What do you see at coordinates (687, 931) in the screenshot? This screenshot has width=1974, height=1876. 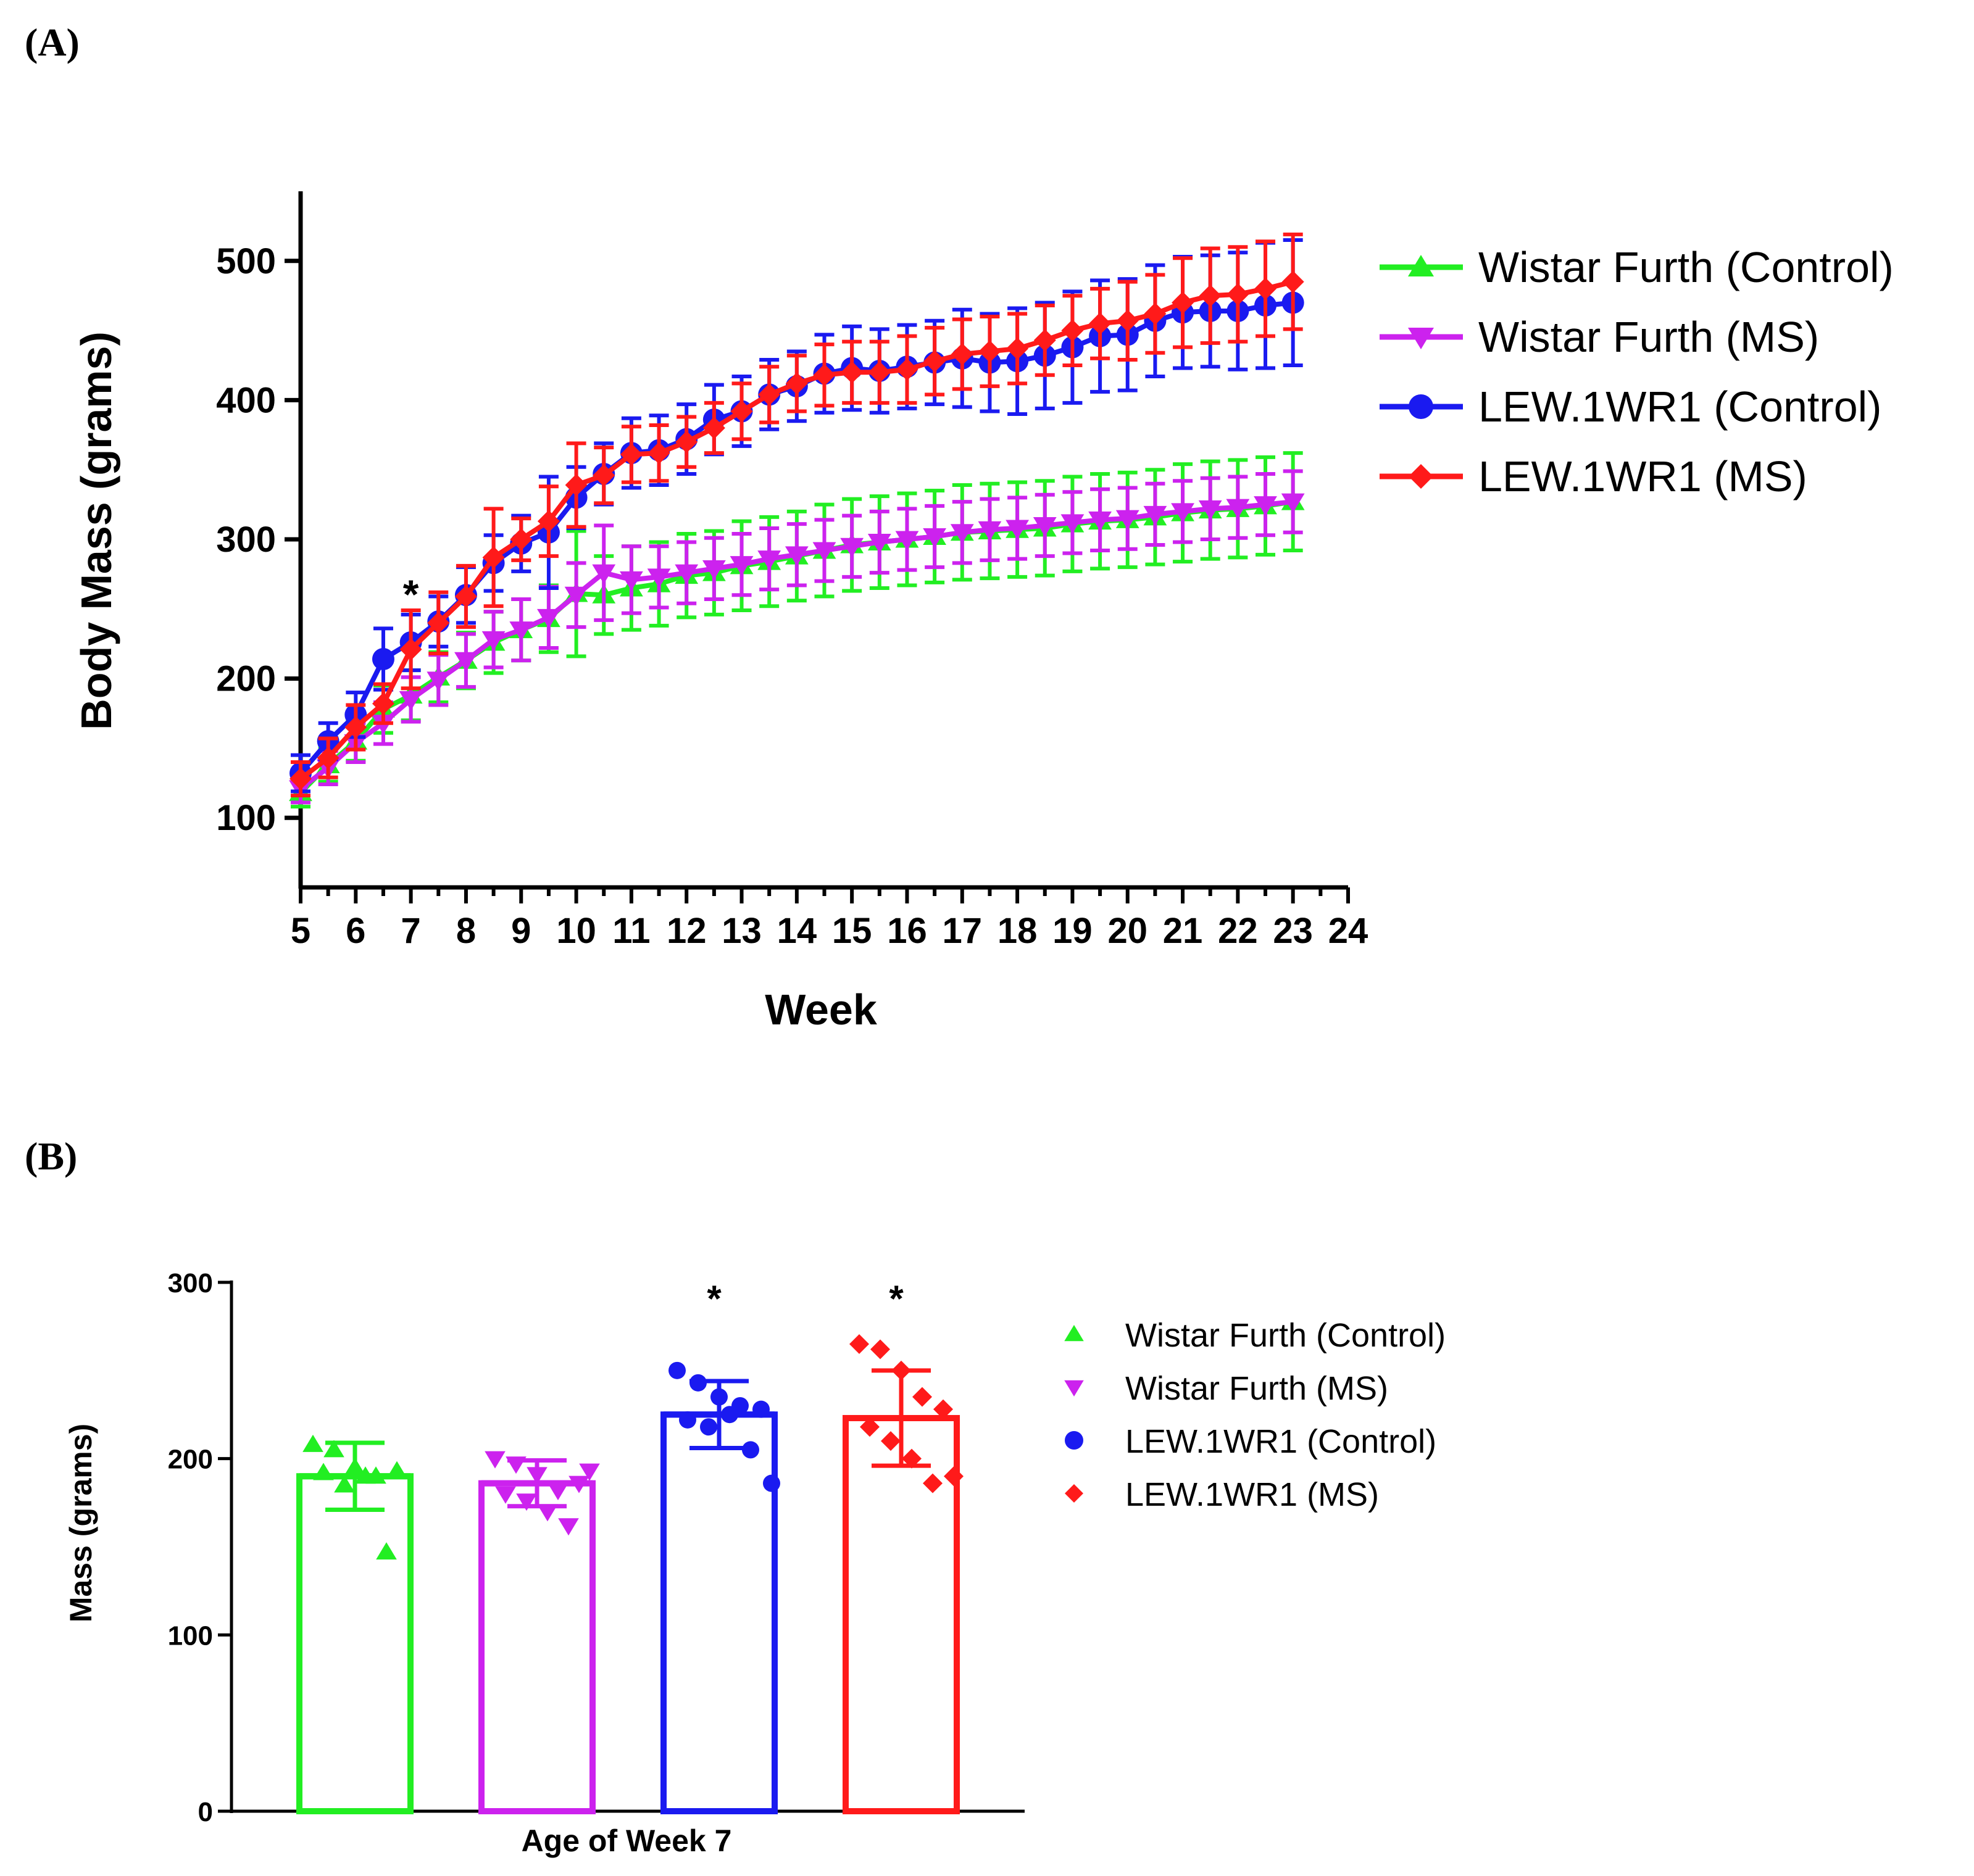 I see `panel-a-x-tick-label: 12` at bounding box center [687, 931].